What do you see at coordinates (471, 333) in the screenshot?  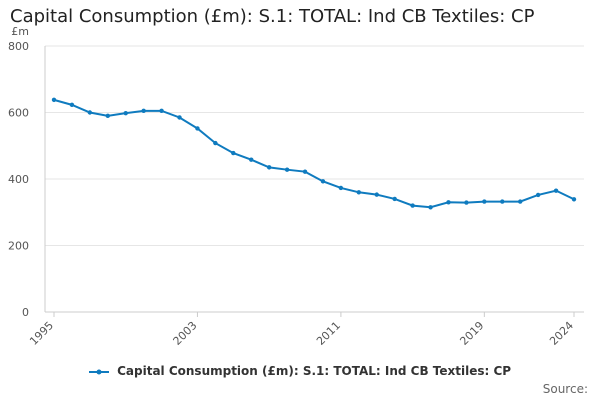 I see `x-tick-label: 2019` at bounding box center [471, 333].